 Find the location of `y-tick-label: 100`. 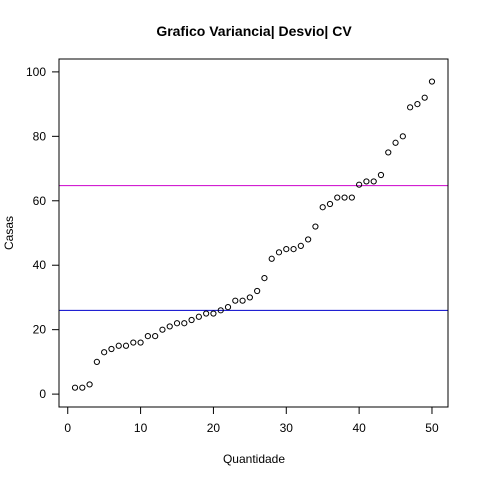

y-tick-label: 100 is located at coordinates (36, 72).